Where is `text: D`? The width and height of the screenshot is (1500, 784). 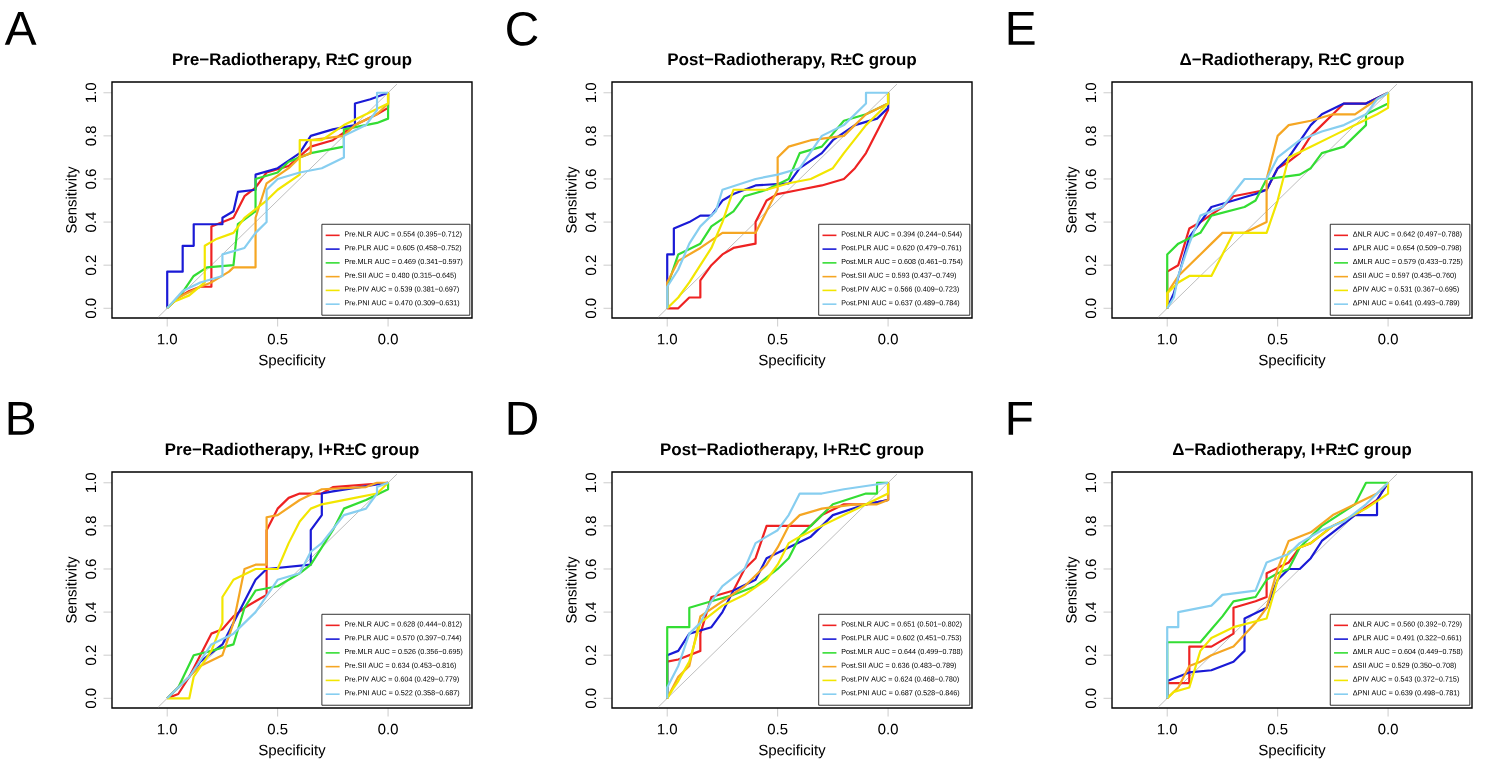
text: D is located at coordinates (522, 418).